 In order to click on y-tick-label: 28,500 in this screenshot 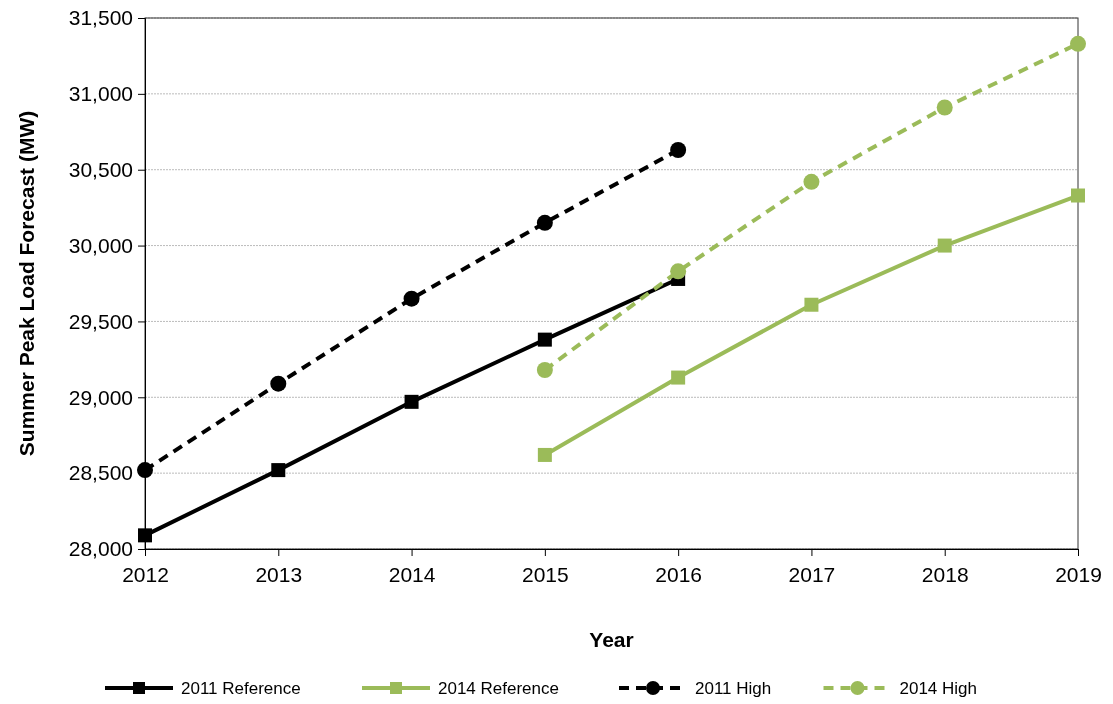, I will do `click(100, 473)`.